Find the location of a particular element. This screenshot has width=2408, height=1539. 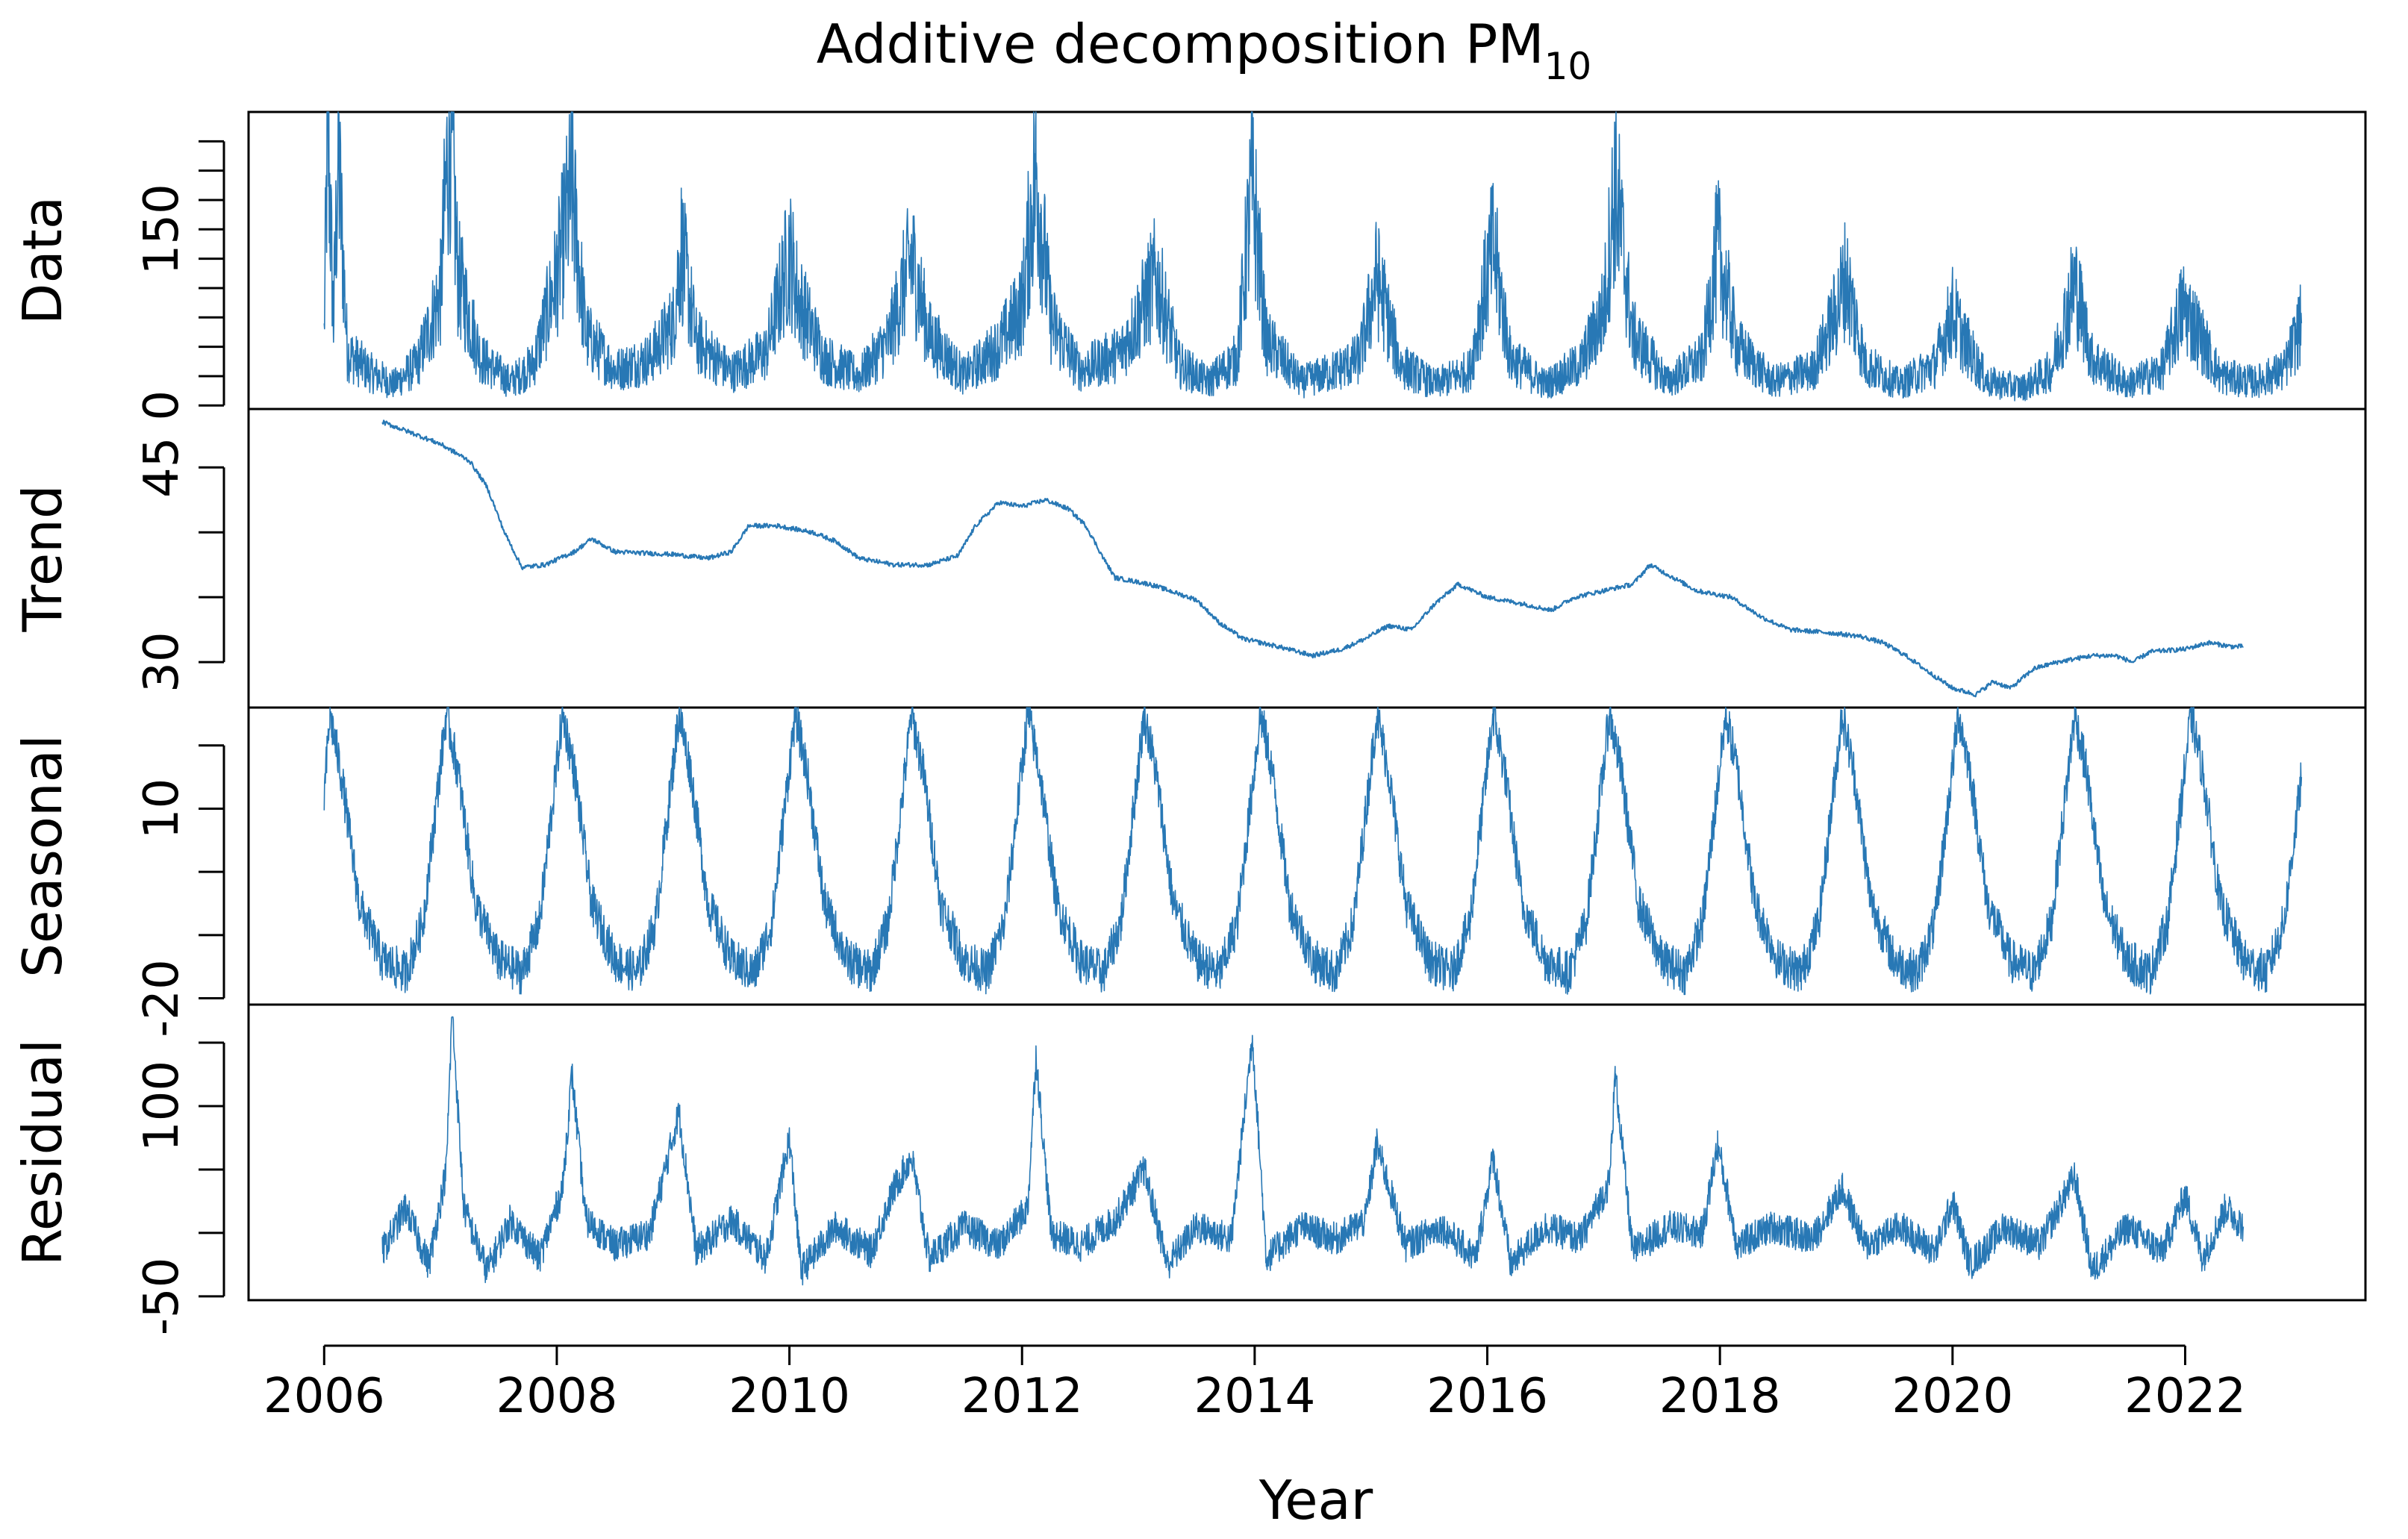

x-tick-label: 2014 is located at coordinates (1254, 1396).